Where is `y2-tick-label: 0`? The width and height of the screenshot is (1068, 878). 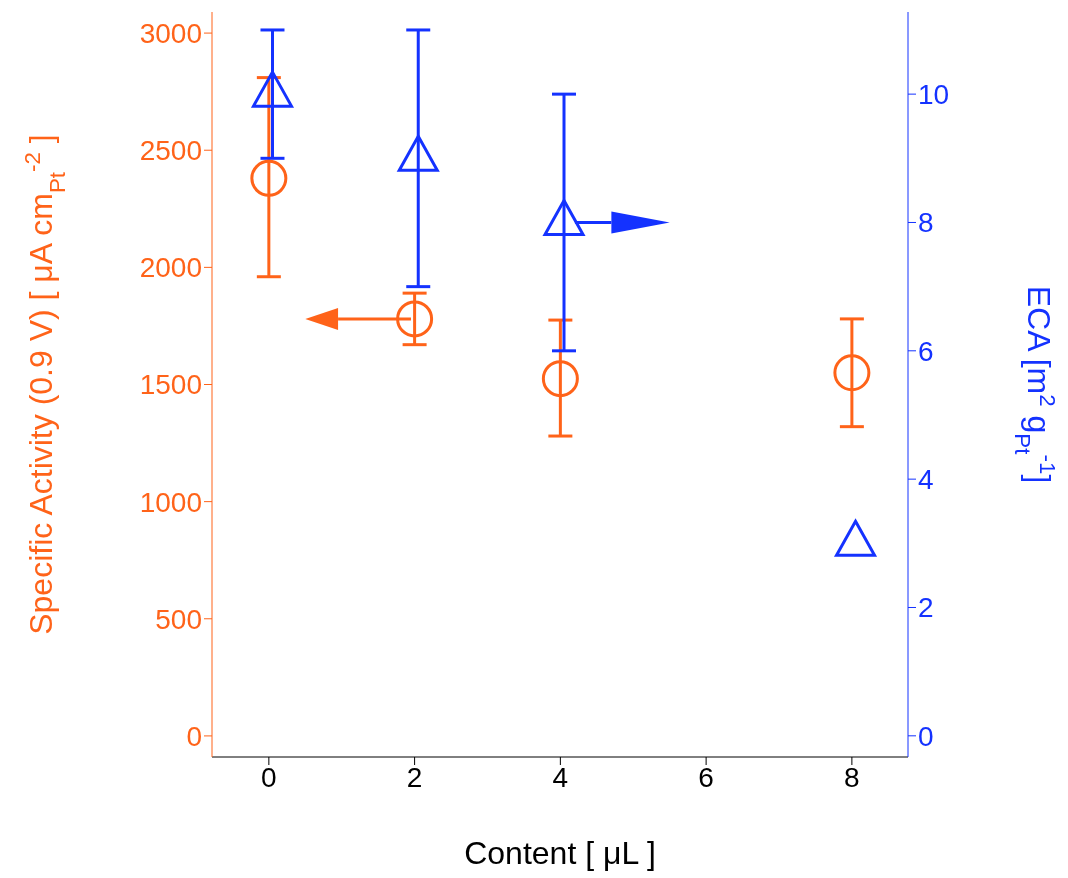
y2-tick-label: 0 is located at coordinates (926, 736).